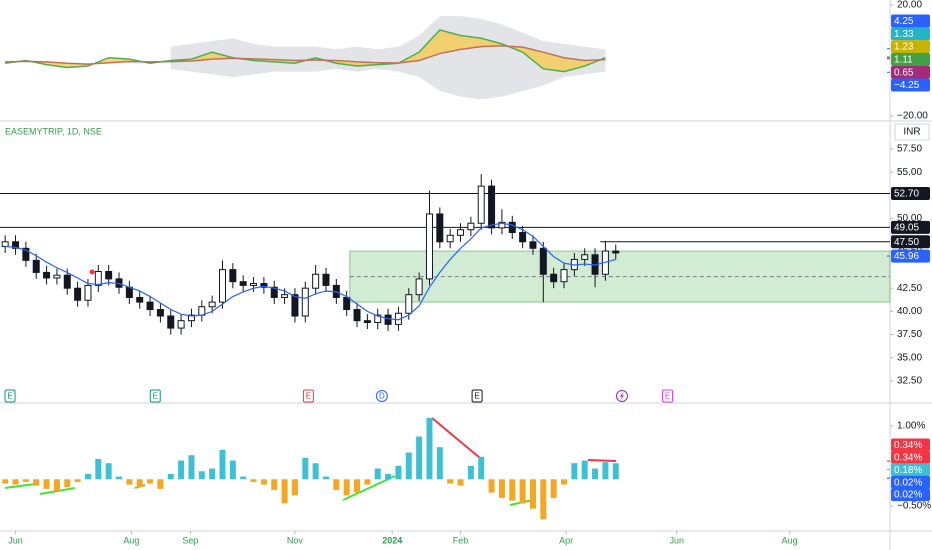 This screenshot has height=550, width=932. Describe the element at coordinates (910, 242) in the screenshot. I see `level-badge` at that location.